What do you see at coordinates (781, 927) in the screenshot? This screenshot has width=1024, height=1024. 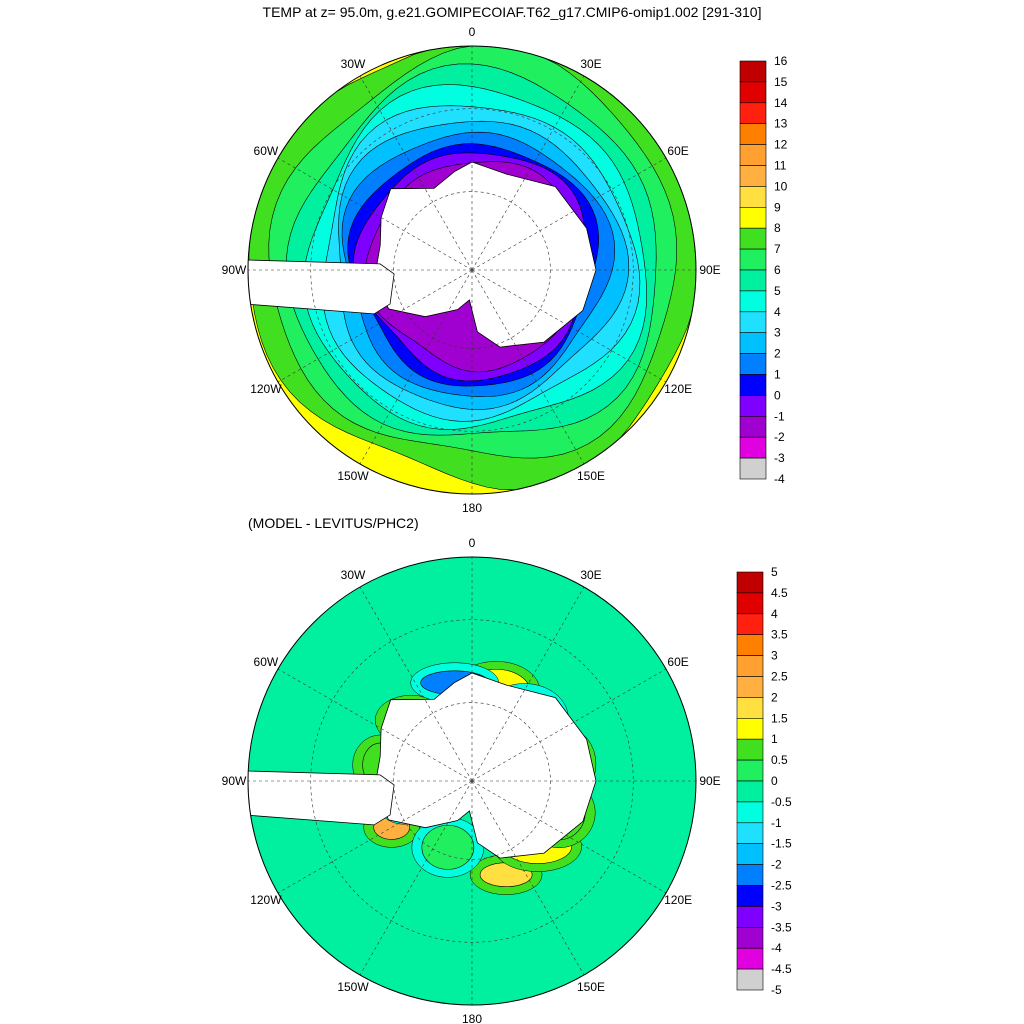 I see `colorbar-label: -3.5` at bounding box center [781, 927].